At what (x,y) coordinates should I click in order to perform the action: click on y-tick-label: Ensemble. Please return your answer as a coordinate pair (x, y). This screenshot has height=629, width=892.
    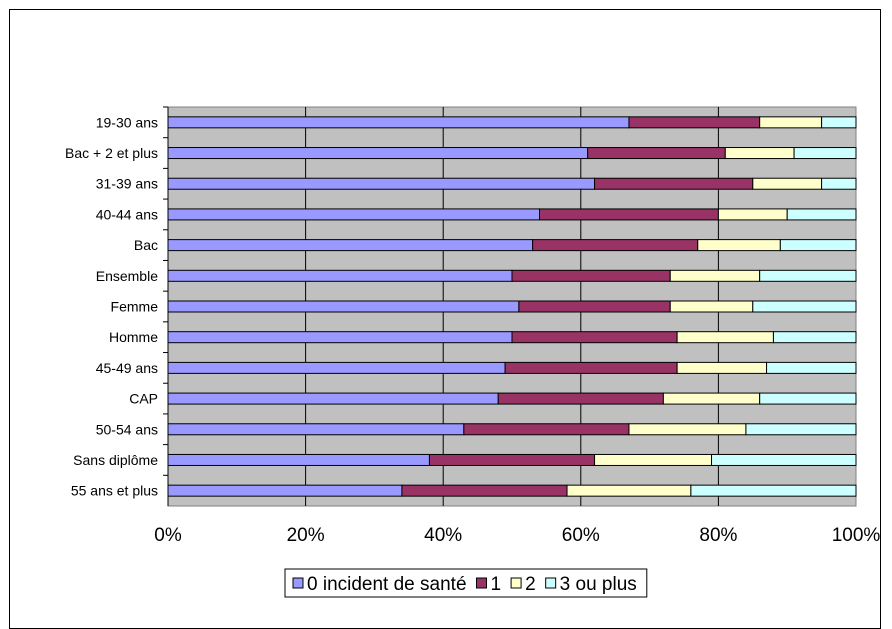
    Looking at the image, I should click on (127, 276).